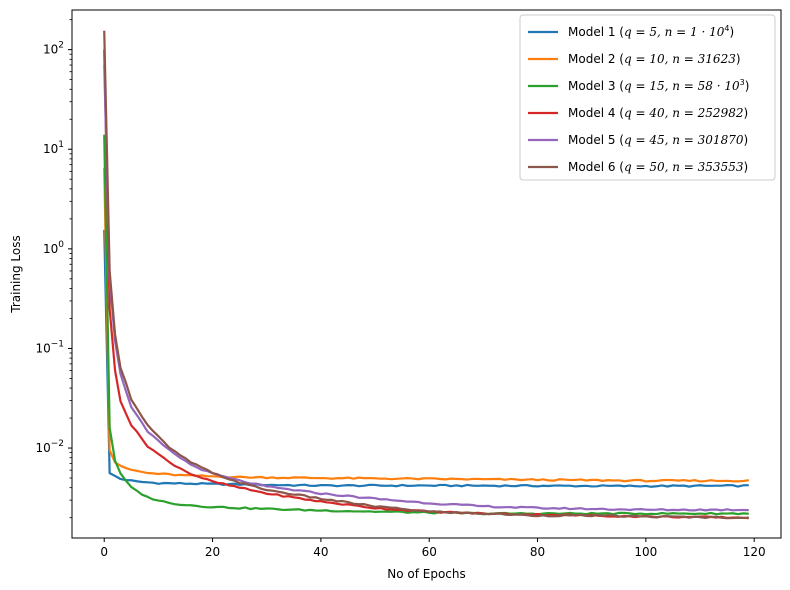 This screenshot has height=590, width=790. What do you see at coordinates (104, 552) in the screenshot?
I see `x-tick-label: 0` at bounding box center [104, 552].